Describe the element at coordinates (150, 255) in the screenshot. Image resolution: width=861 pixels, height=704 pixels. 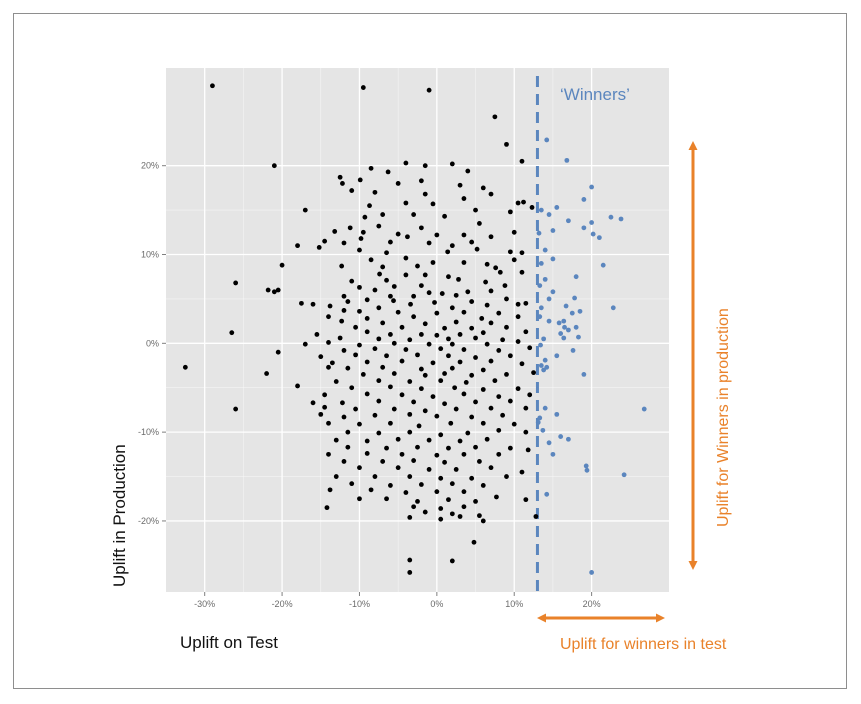
I see `y-tick-label: 10%` at that location.